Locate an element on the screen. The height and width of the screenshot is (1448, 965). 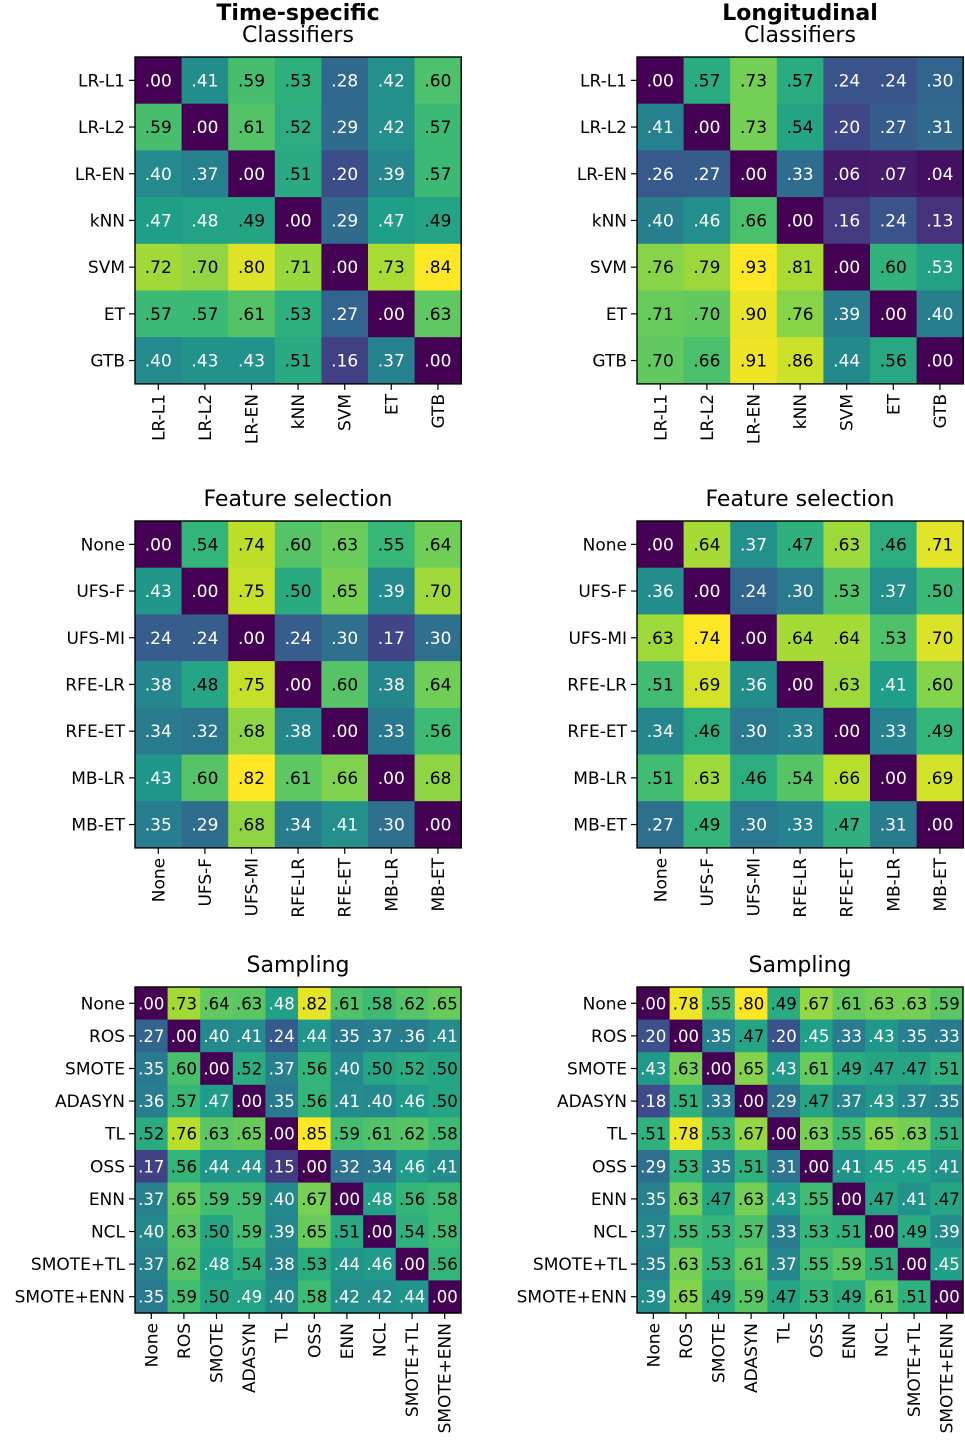
cell-value-label: .80 is located at coordinates (751, 1003).